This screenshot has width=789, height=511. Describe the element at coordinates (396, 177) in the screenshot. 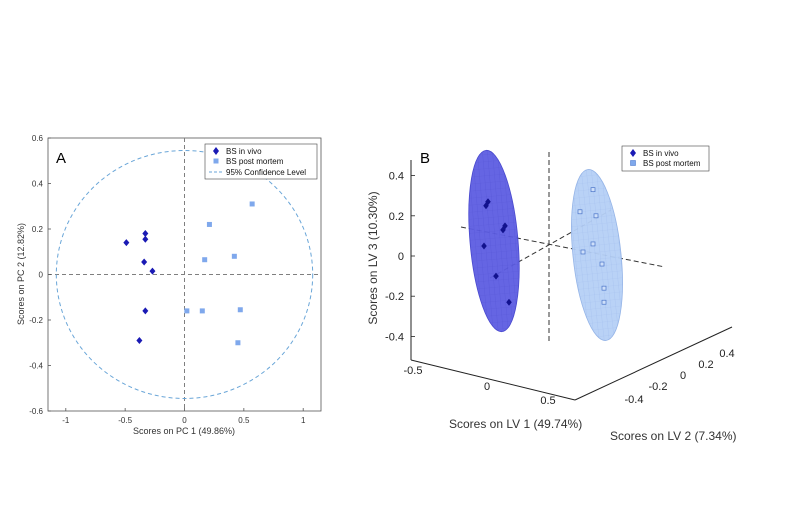

I see `panel-b-y-tick-label: 0.4` at that location.